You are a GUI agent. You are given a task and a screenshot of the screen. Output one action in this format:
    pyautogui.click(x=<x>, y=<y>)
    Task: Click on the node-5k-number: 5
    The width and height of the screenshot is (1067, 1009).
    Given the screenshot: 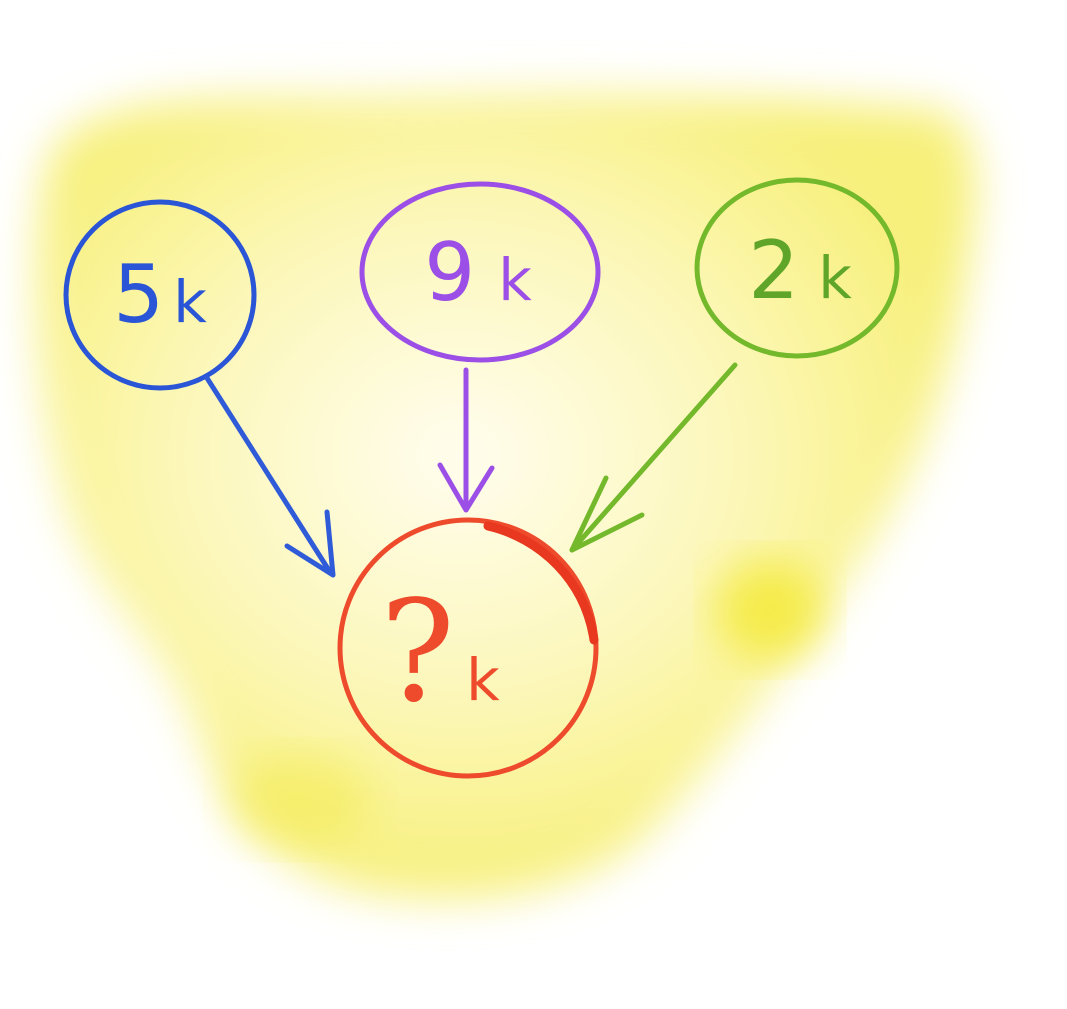 What is the action you would take?
    pyautogui.click(x=138, y=294)
    